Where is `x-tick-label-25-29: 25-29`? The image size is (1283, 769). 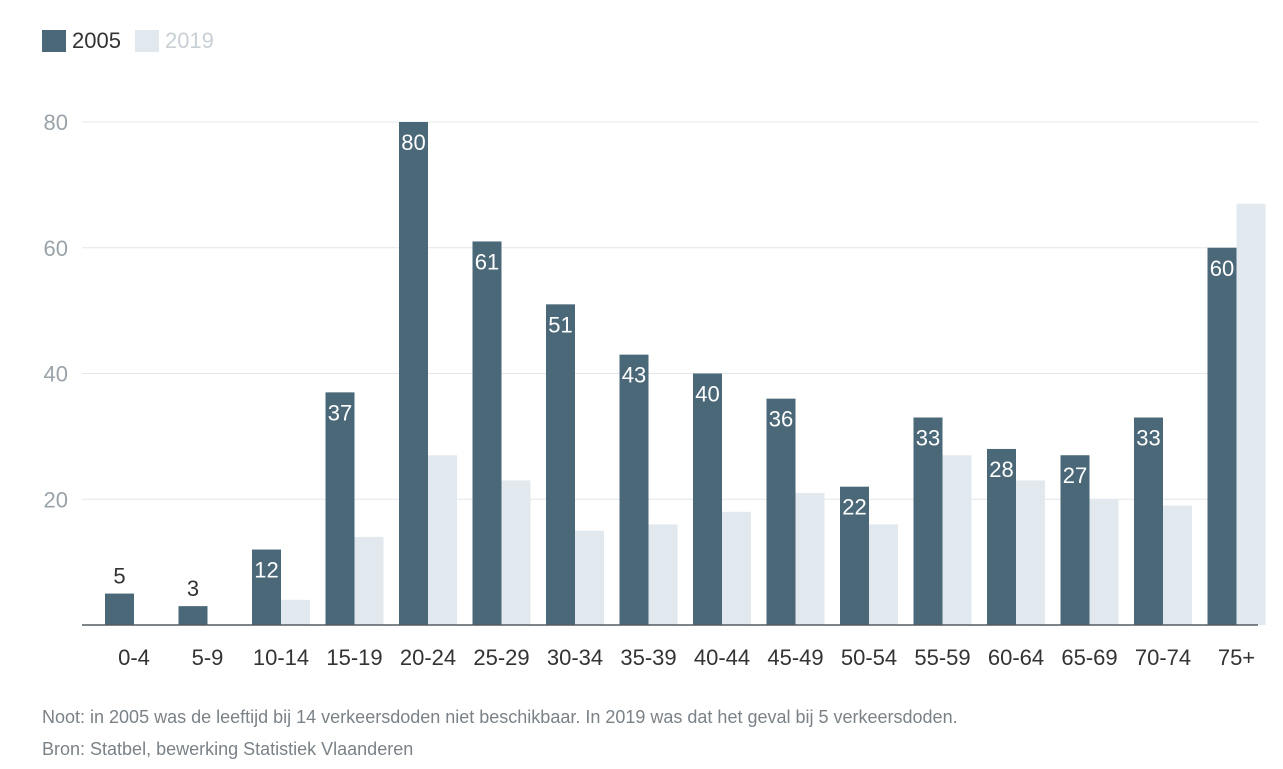 x-tick-label-25-29: 25-29 is located at coordinates (501, 657).